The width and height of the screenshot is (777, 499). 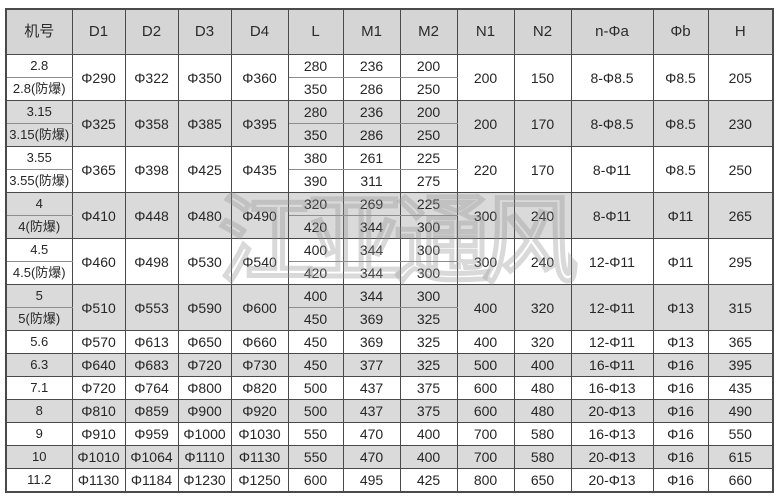 What do you see at coordinates (151, 123) in the screenshot?
I see `cell-d2: Φ358` at bounding box center [151, 123].